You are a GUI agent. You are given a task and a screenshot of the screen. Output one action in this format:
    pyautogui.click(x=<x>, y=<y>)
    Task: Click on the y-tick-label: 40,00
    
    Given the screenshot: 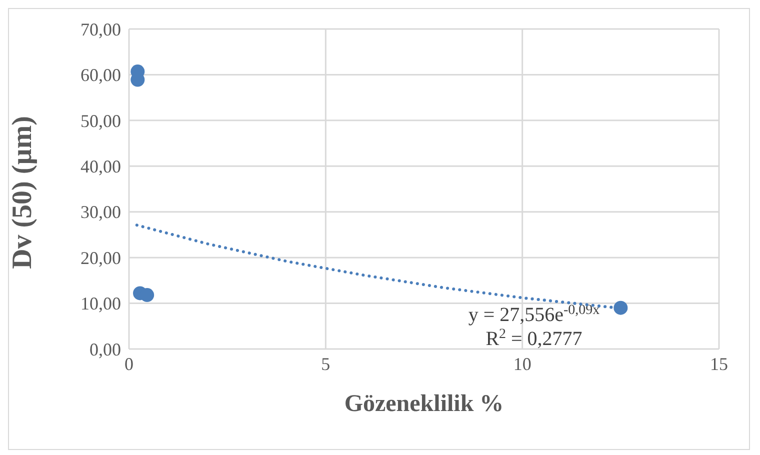 What is the action you would take?
    pyautogui.click(x=100, y=166)
    